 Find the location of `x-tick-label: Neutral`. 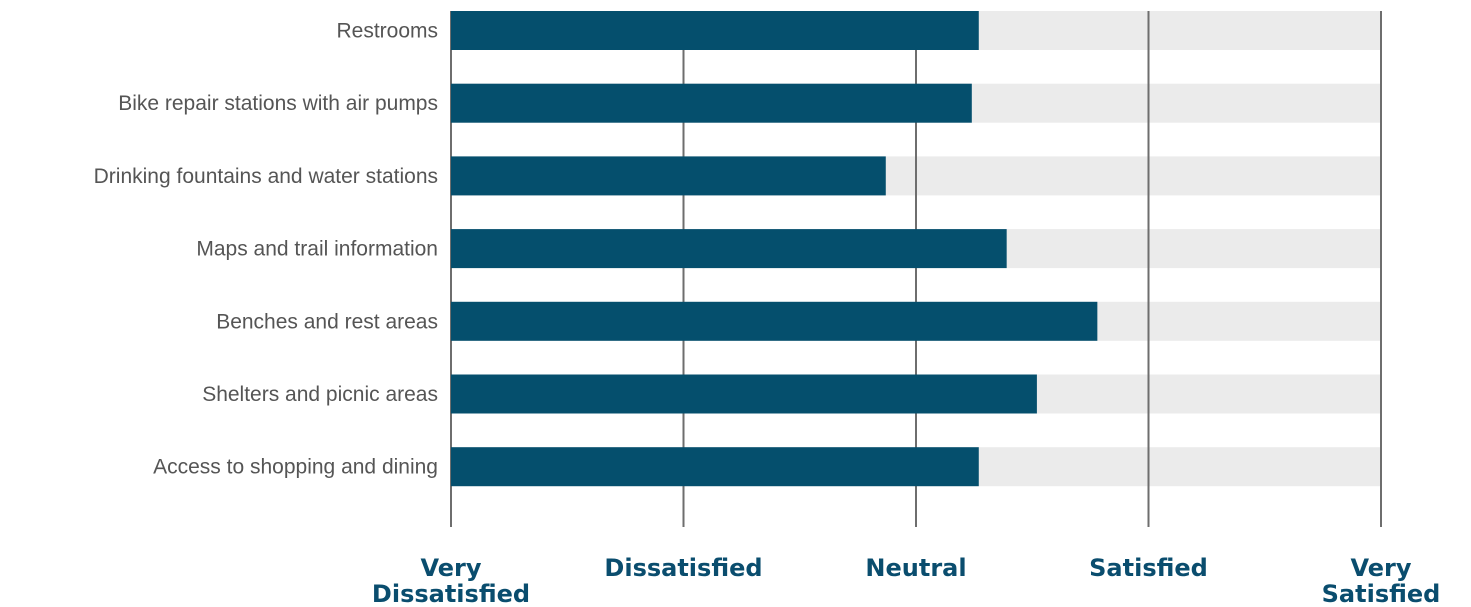

x-tick-label: Neutral is located at coordinates (915, 568).